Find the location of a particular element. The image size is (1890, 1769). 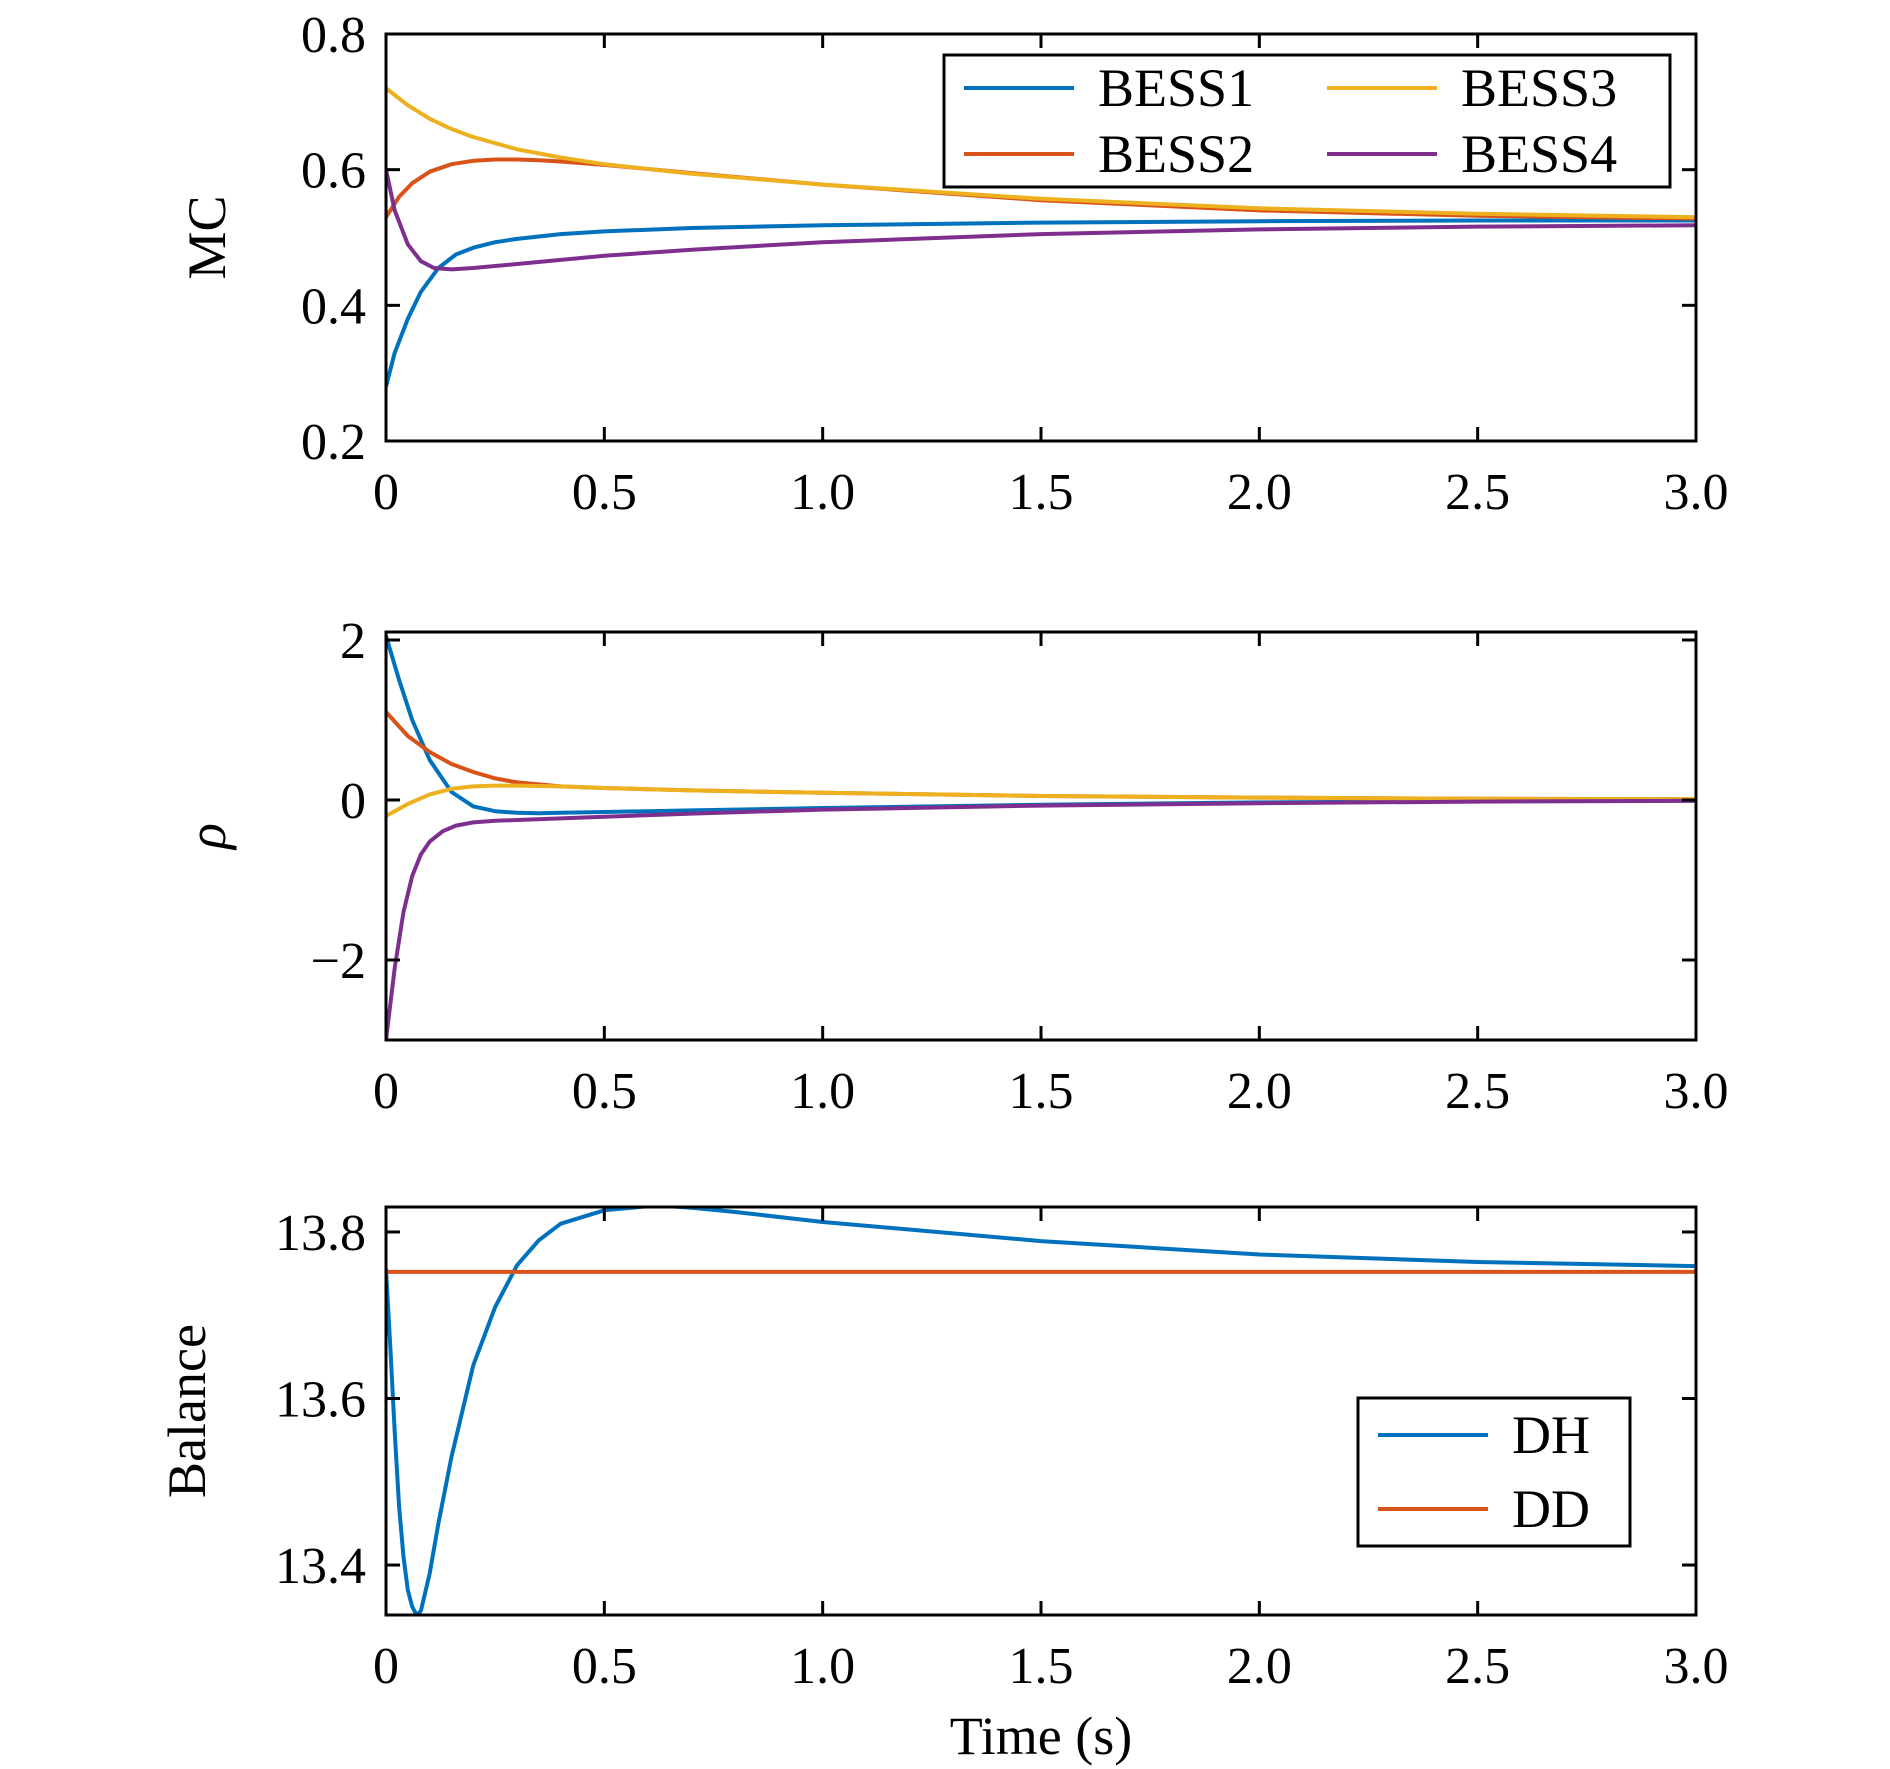

legend-label: BESS2 is located at coordinates (1176, 154).